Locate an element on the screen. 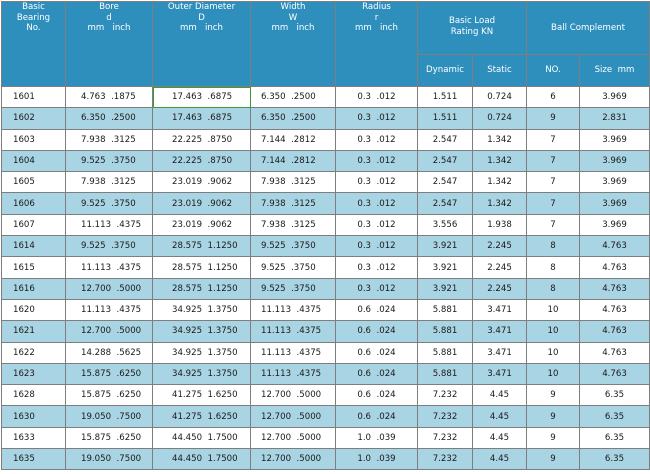 The height and width of the screenshot is (474, 650). cell-bearing-no: 1616 is located at coordinates (33, 288).